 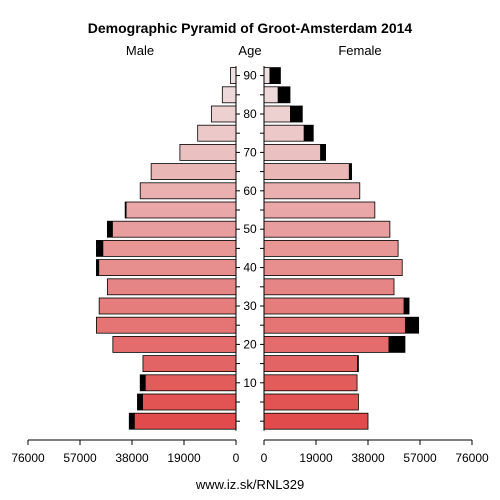 What do you see at coordinates (250, 191) in the screenshot?
I see `age-tick-label-60: 60` at bounding box center [250, 191].